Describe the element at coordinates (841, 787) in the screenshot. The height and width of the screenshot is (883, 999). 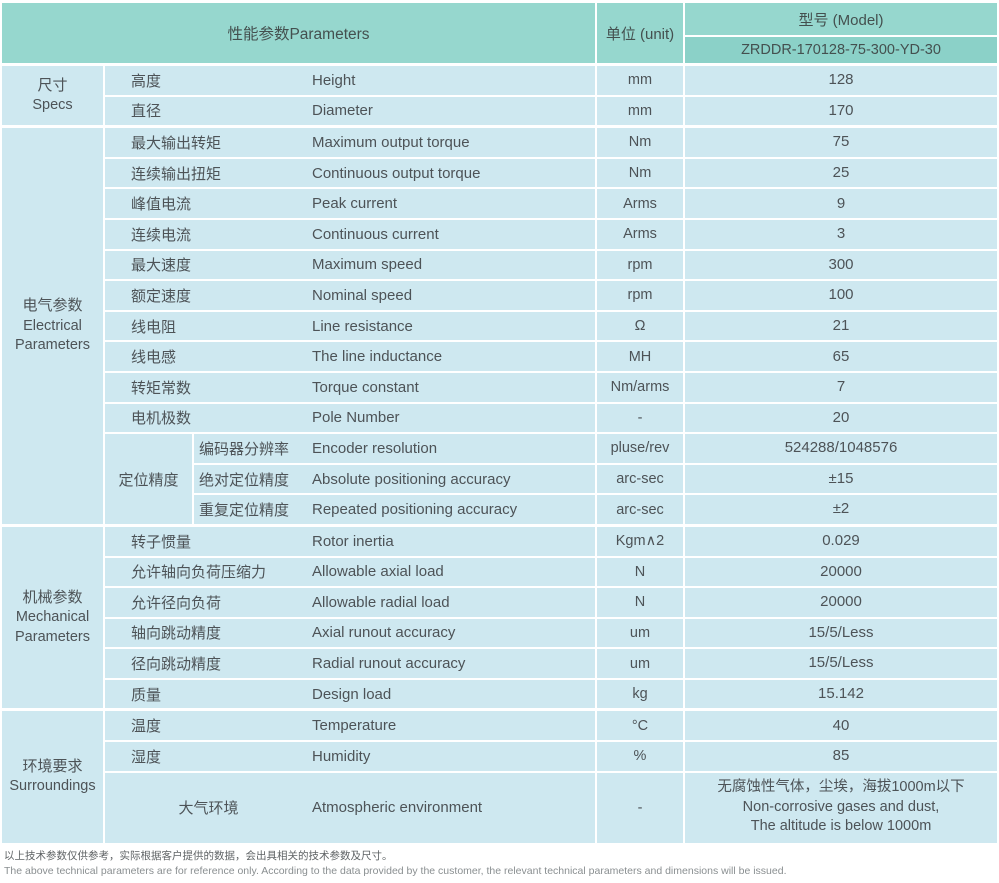
I see `value-line: 无腐蚀性气体，尘埃，海拔1000m以下` at that location.